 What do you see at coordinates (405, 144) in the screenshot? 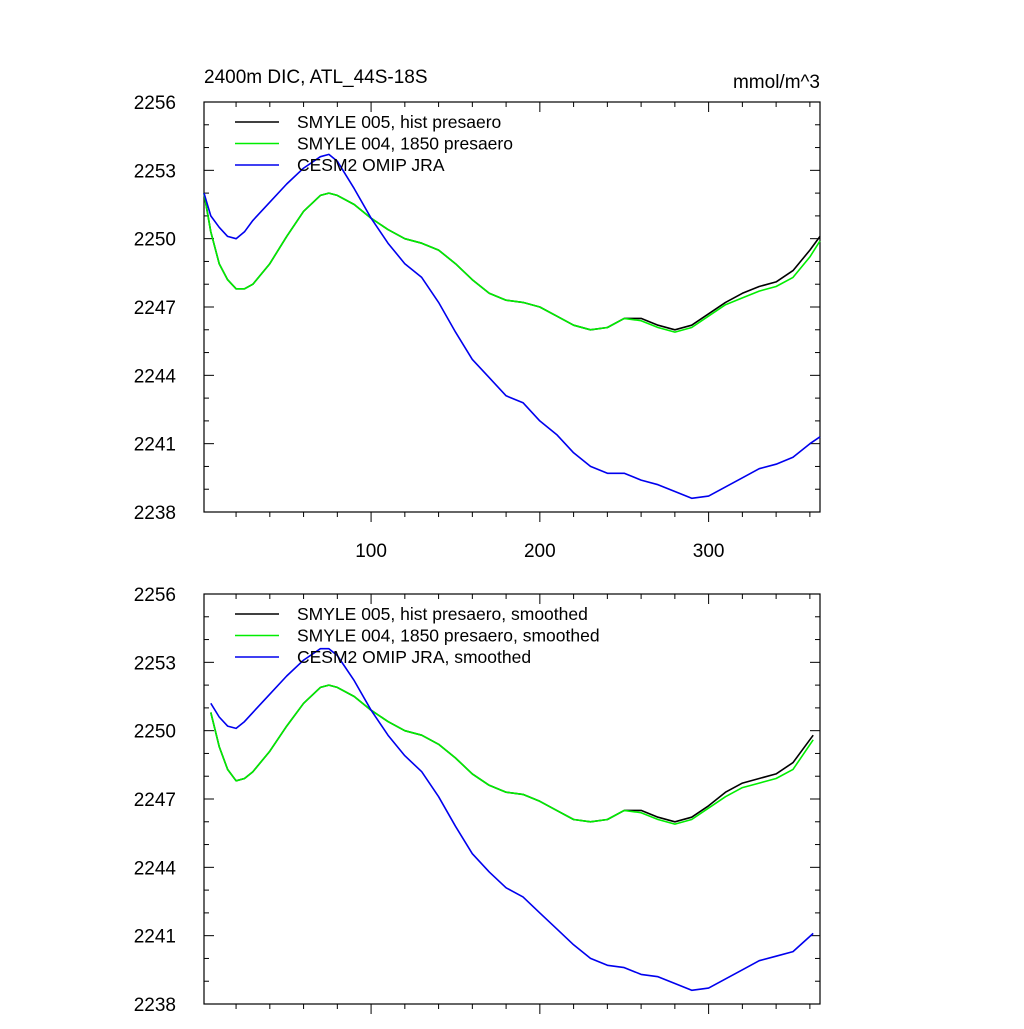
I see `legend-label-2: SMYLE 004, 1850 presaero` at bounding box center [405, 144].